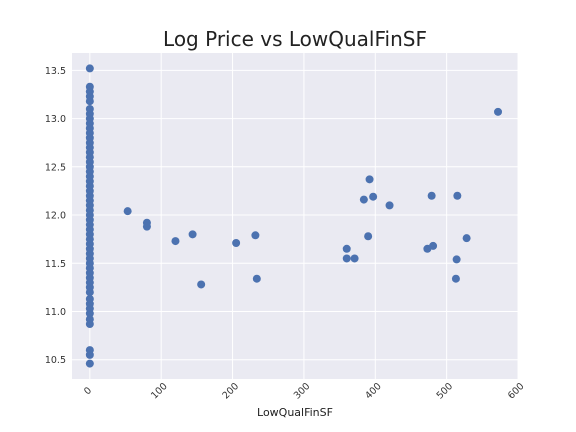 The image size is (576, 432). I want to click on y-tick-label: 13.5, so click(55, 71).